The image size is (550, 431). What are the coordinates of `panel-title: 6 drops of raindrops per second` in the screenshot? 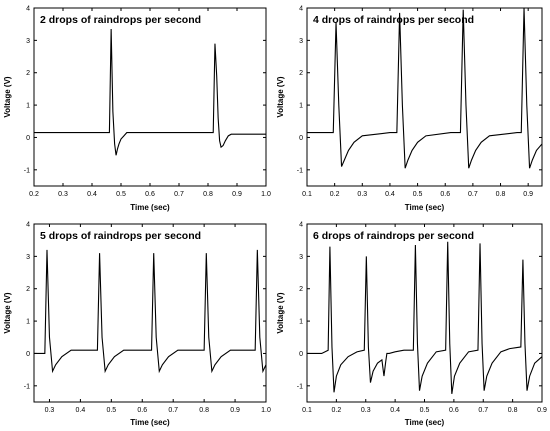 It's located at (393, 236).